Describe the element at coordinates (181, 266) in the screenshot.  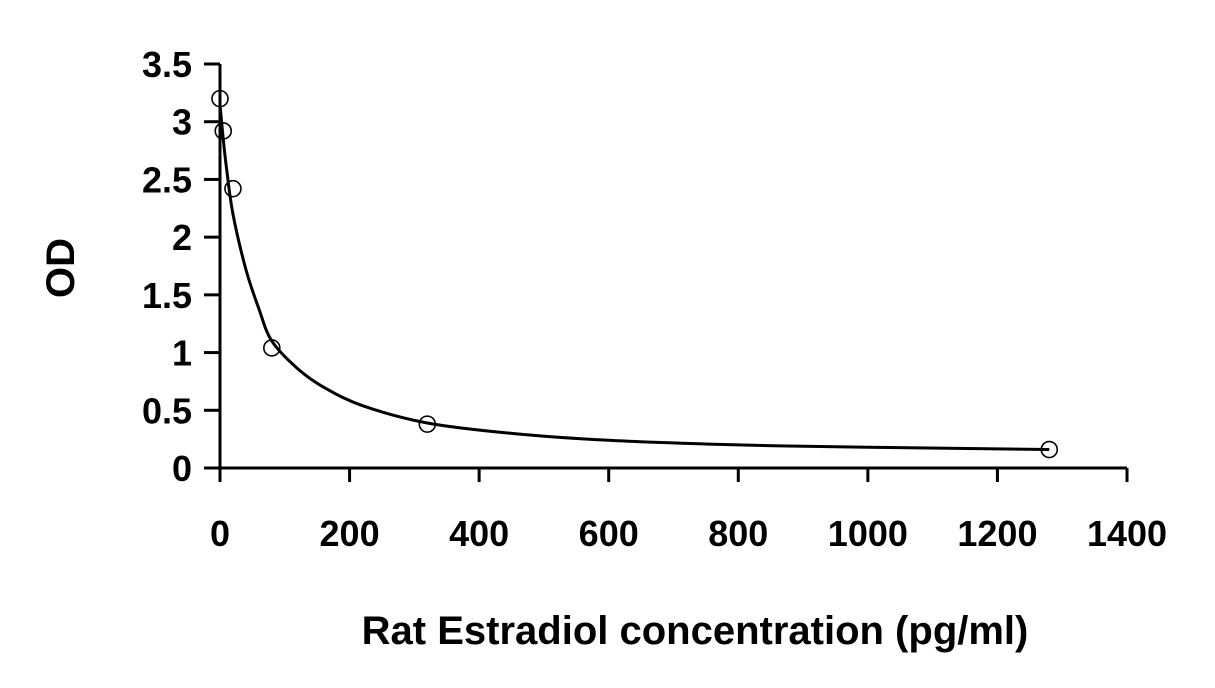
I see `y-axis-ticks: 0 0.5 1 1.5 2 2.5 3 3.5` at that location.